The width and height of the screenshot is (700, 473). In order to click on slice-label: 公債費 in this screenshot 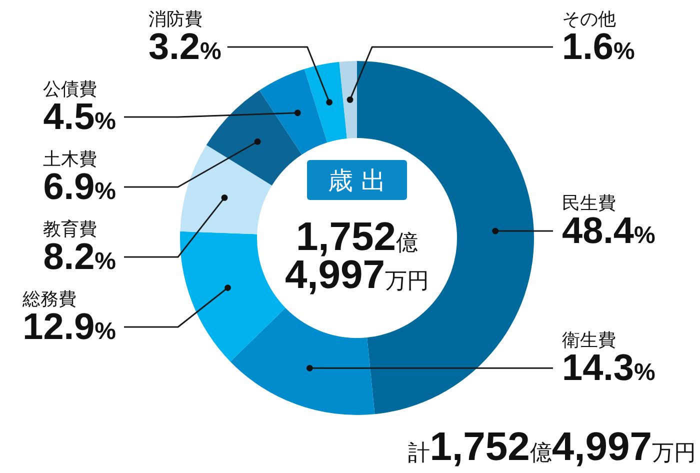, I will do `click(70, 89)`.